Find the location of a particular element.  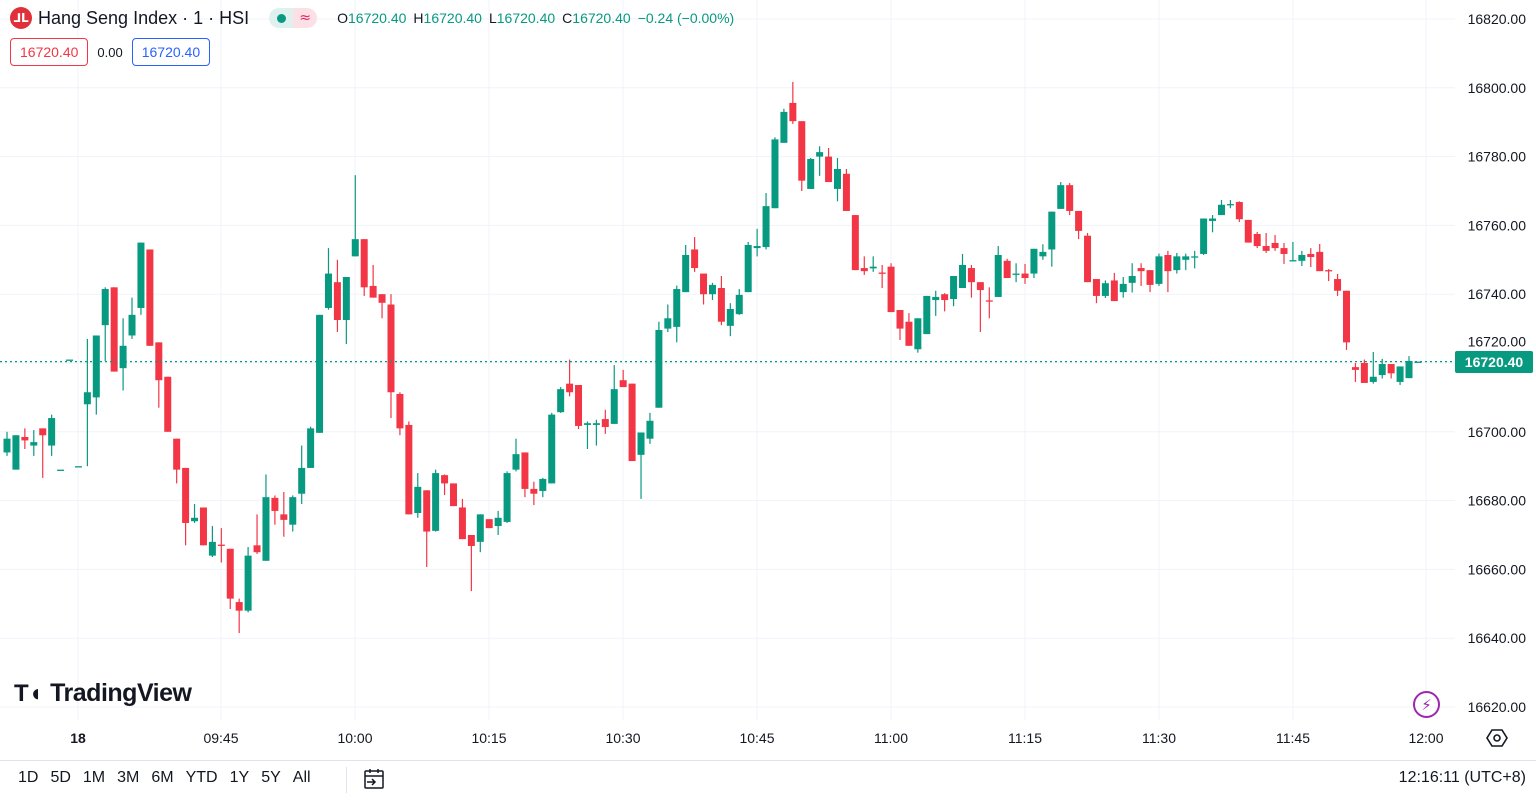

range-5y-button: 5Y is located at coordinates (271, 777).